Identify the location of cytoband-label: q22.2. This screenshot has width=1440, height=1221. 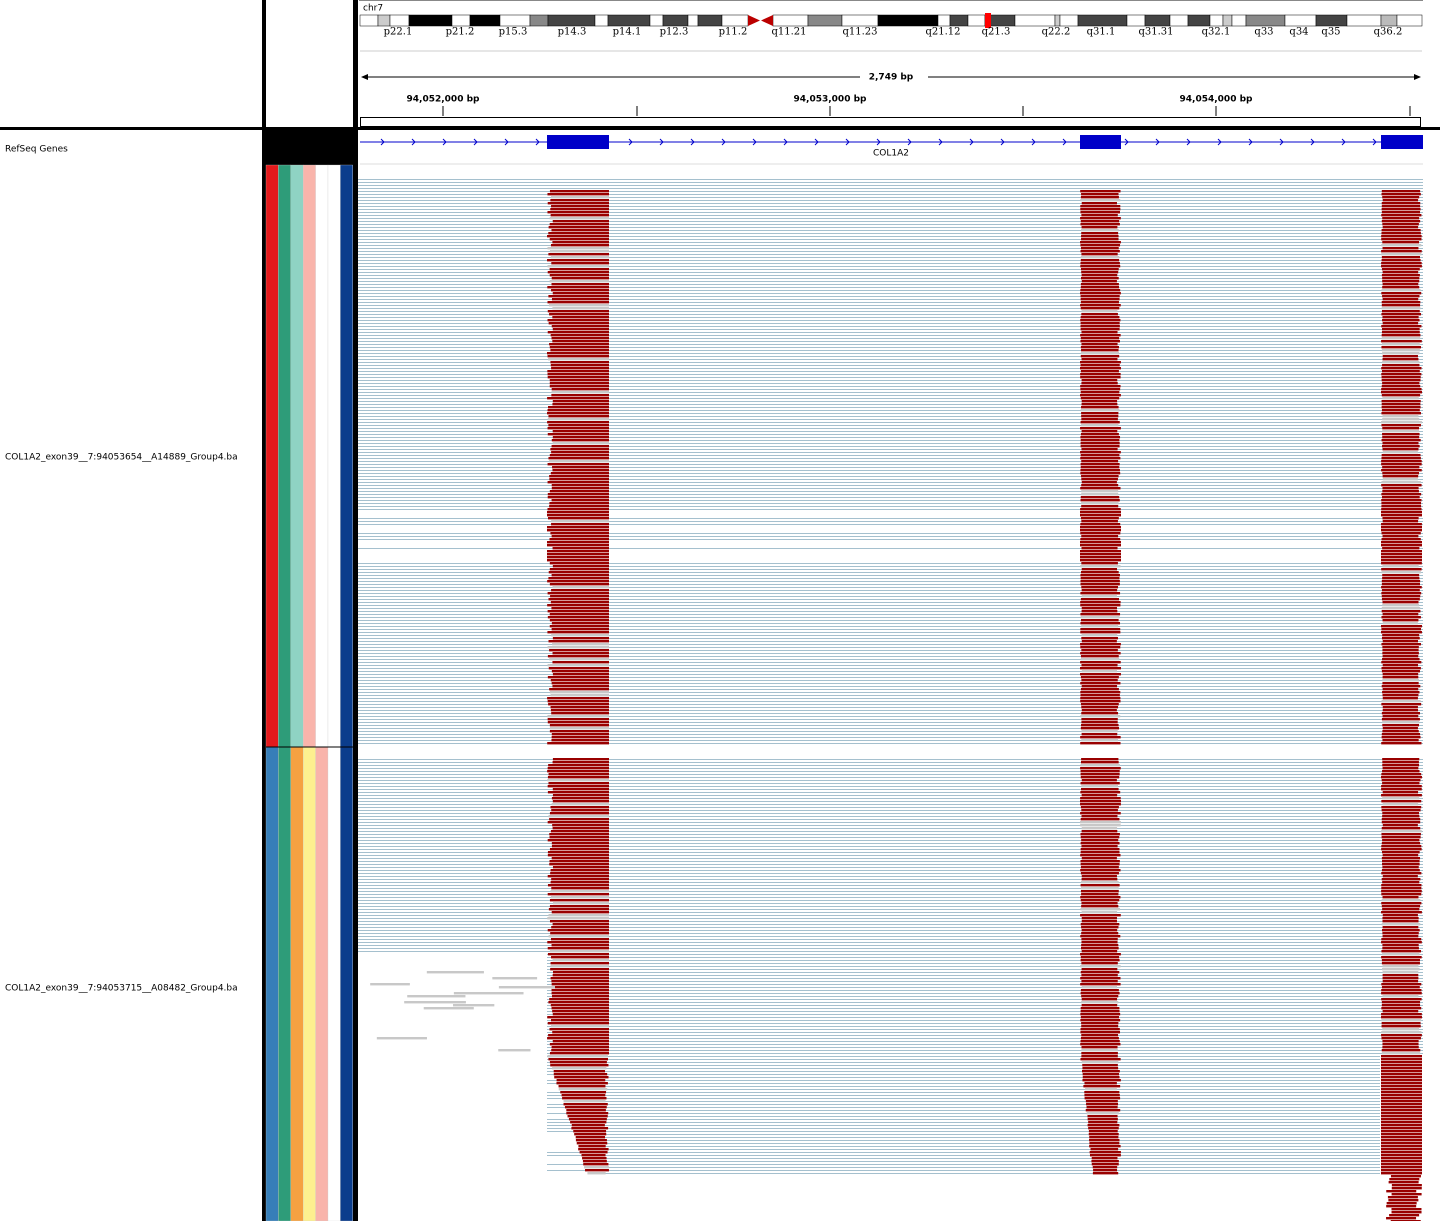
(1056, 32).